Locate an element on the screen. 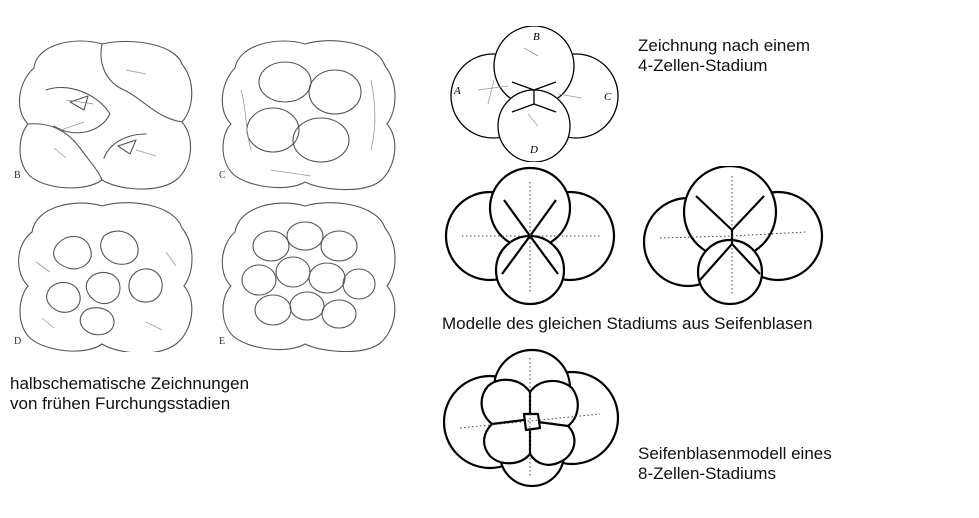  tile-letter-e: E is located at coordinates (222, 341).